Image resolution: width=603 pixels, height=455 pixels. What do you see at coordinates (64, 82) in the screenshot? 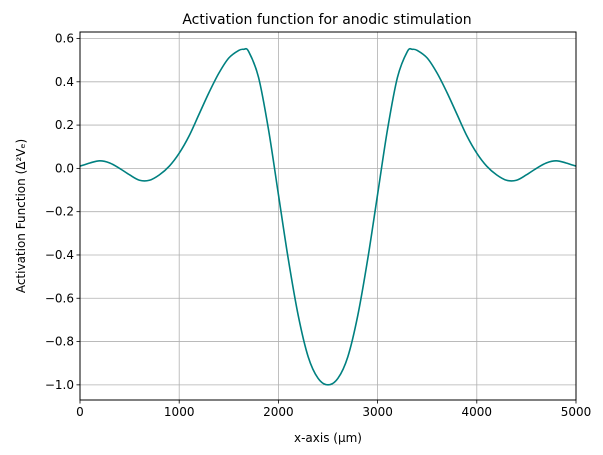
I see `y-tick-label: 0.4` at bounding box center [64, 82].